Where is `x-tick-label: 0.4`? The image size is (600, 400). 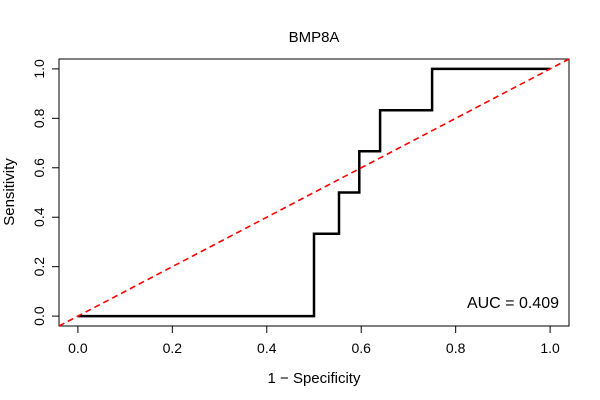 x-tick-label: 0.4 is located at coordinates (267, 348).